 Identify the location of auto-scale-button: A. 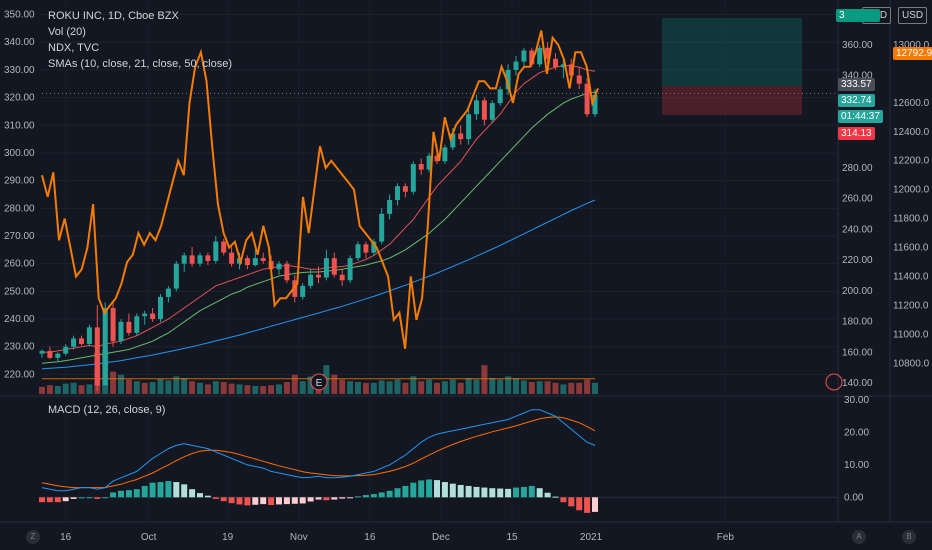
(859, 537).